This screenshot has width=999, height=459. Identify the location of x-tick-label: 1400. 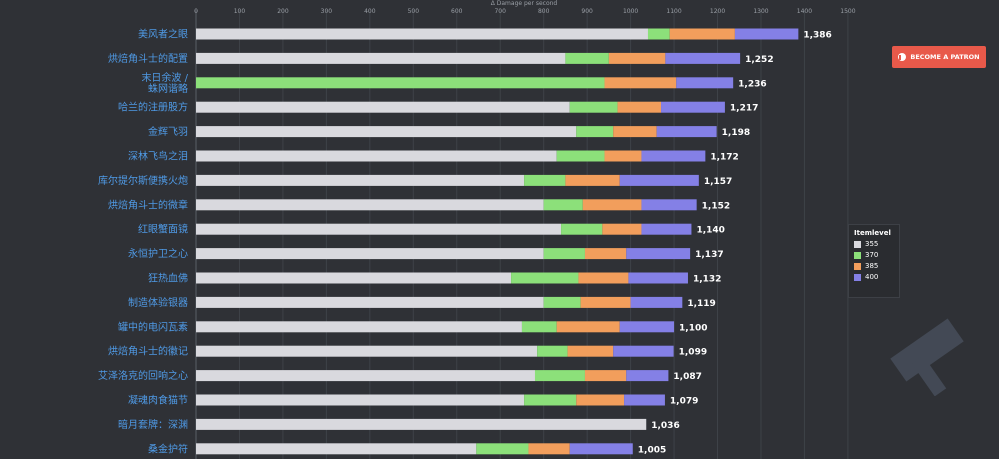
(804, 11).